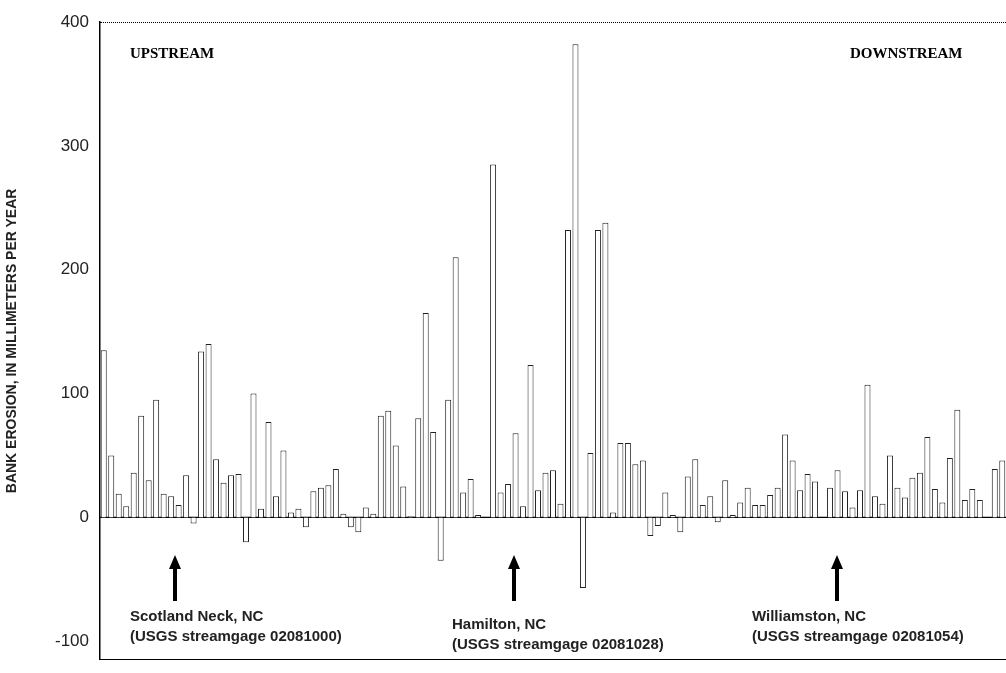 Image resolution: width=1006 pixels, height=673 pixels. What do you see at coordinates (74, 21) in the screenshot?
I see `y-tick-label: 400` at bounding box center [74, 21].